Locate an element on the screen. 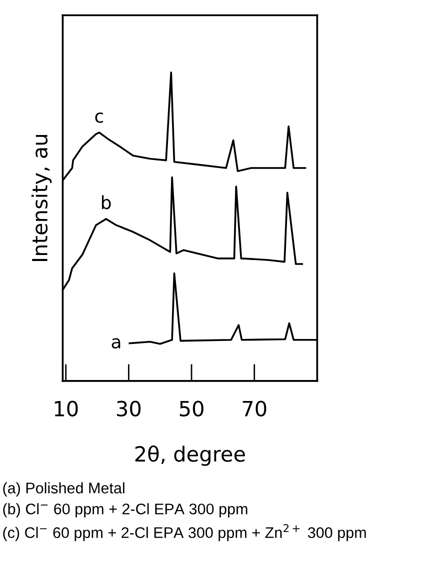 The width and height of the screenshot is (448, 566). series-label: b is located at coordinates (106, 202).